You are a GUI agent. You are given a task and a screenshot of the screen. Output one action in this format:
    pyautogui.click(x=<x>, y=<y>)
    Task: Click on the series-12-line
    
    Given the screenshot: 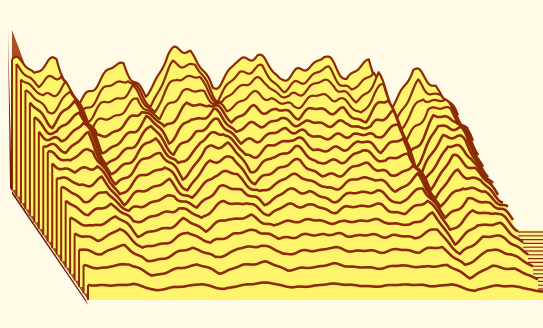 What is the action you would take?
    pyautogui.click(x=288, y=202)
    